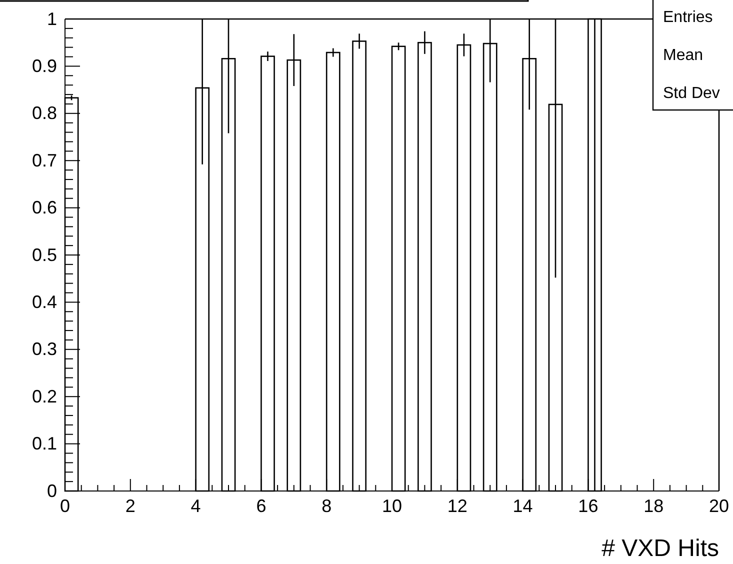 The image size is (733, 564). I want to click on x-axis-title: # VXD Hits, so click(660, 548).